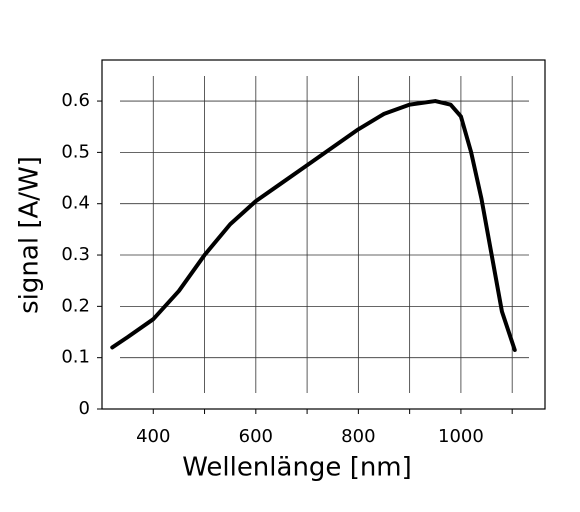 The width and height of the screenshot is (580, 512). What do you see at coordinates (30, 235) in the screenshot?
I see `y-axis-label: signal [A/W]` at bounding box center [30, 235].